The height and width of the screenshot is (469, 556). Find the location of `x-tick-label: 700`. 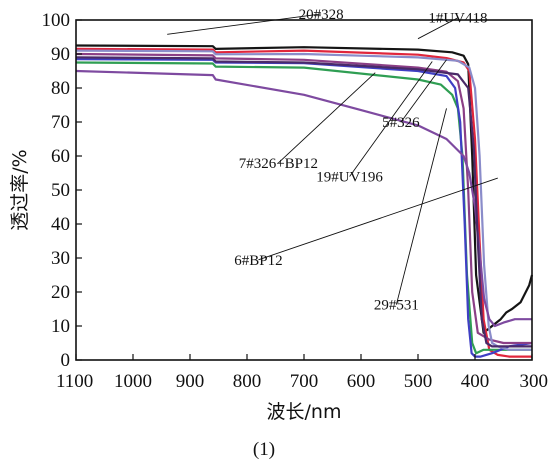

x-tick-label: 700 is located at coordinates (304, 381).